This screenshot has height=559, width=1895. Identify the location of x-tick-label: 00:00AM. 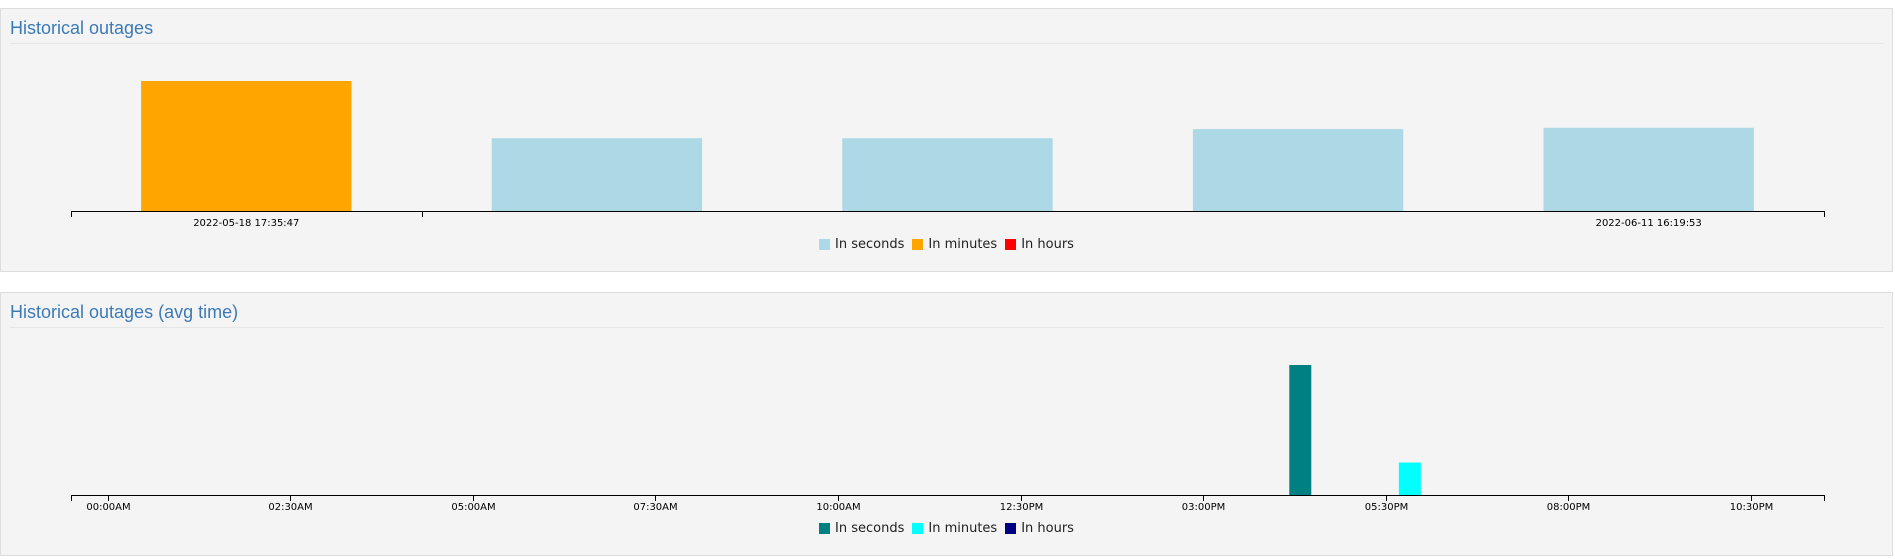
(108, 507).